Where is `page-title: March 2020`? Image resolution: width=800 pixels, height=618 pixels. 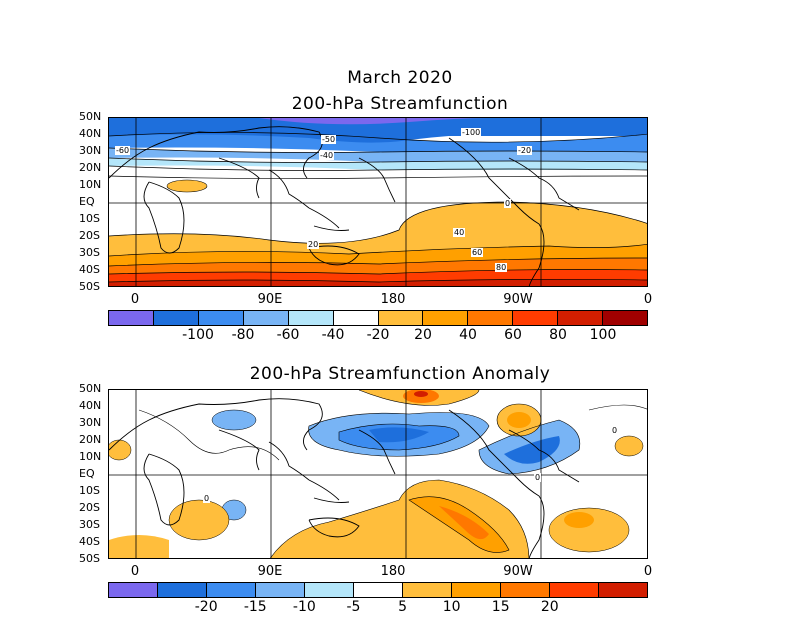
page-title: March 2020 is located at coordinates (400, 78).